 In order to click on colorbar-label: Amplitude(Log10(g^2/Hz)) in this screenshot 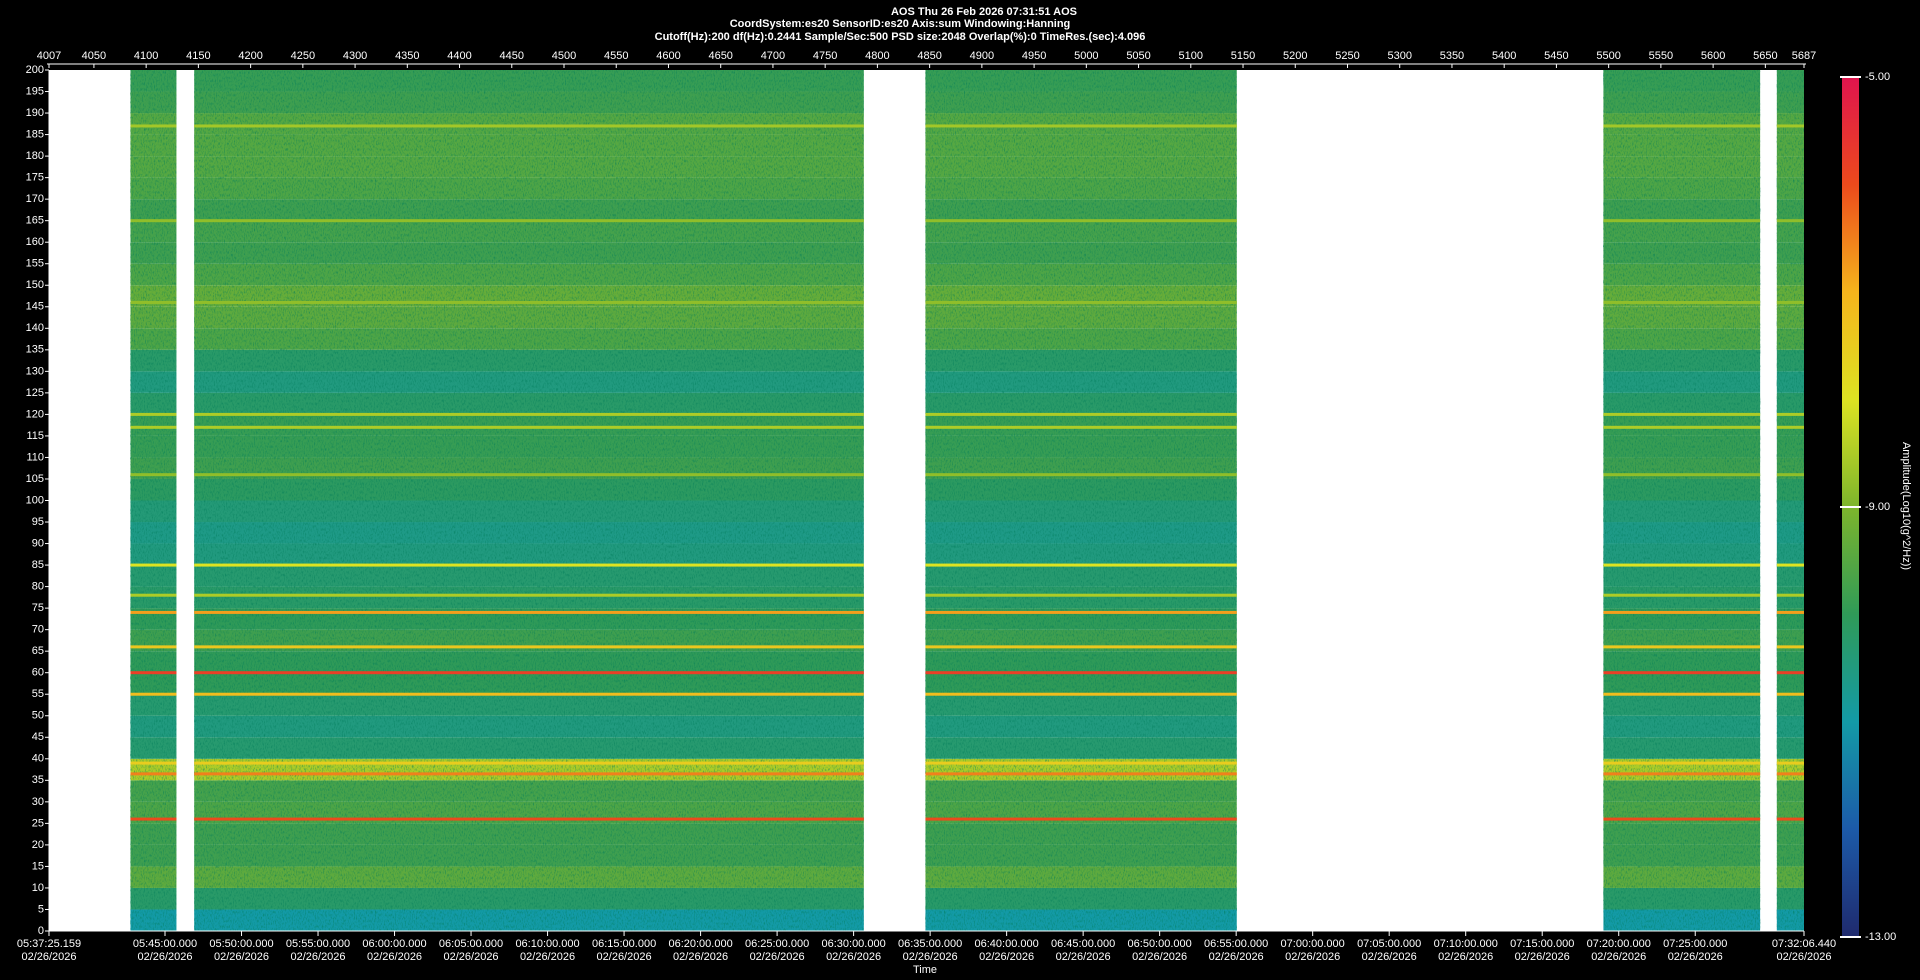, I will do `click(1906, 506)`.